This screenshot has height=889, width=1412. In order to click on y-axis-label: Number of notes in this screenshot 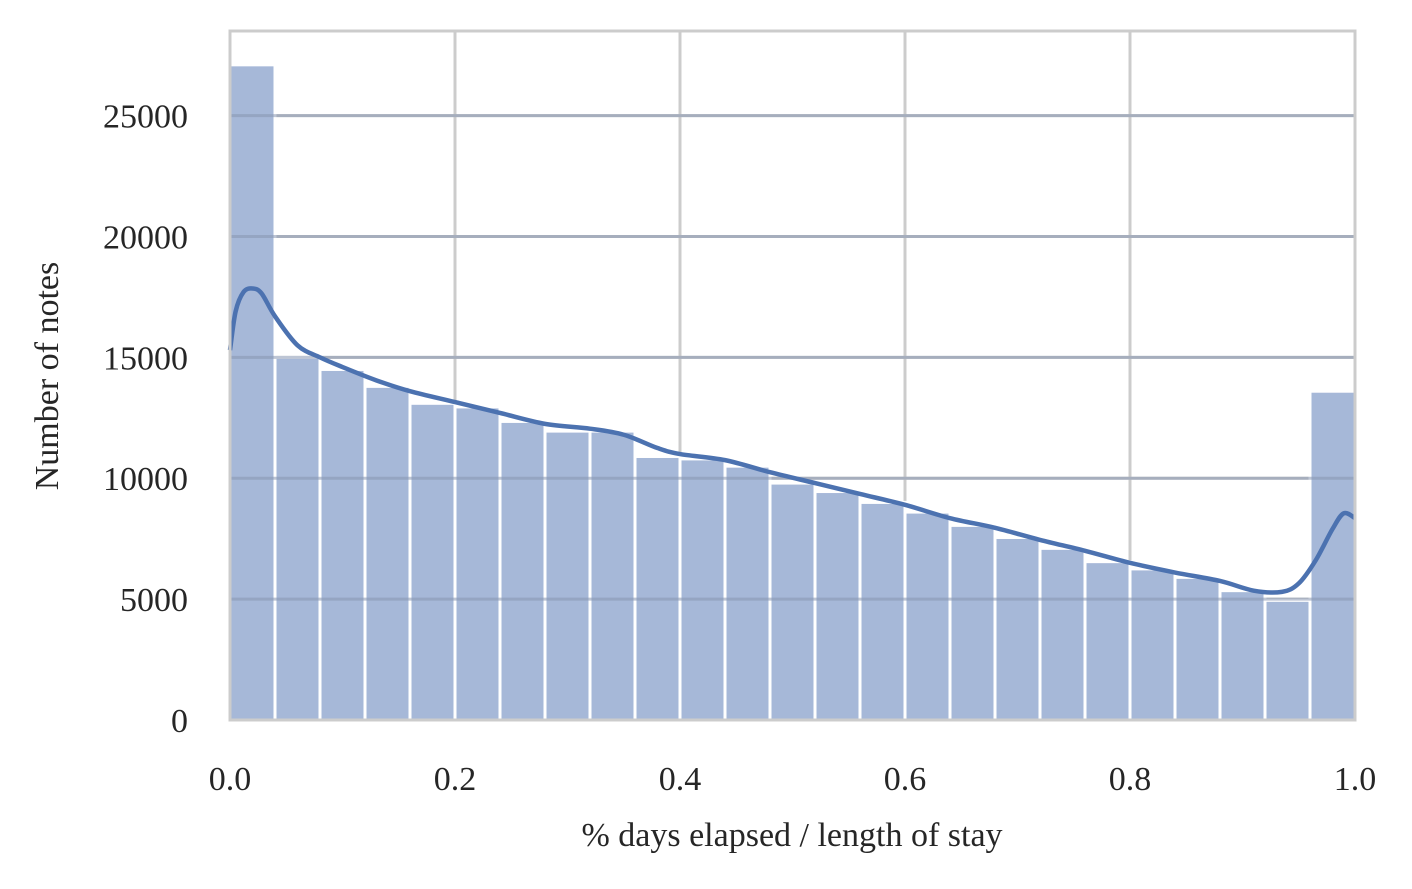, I will do `click(47, 376)`.